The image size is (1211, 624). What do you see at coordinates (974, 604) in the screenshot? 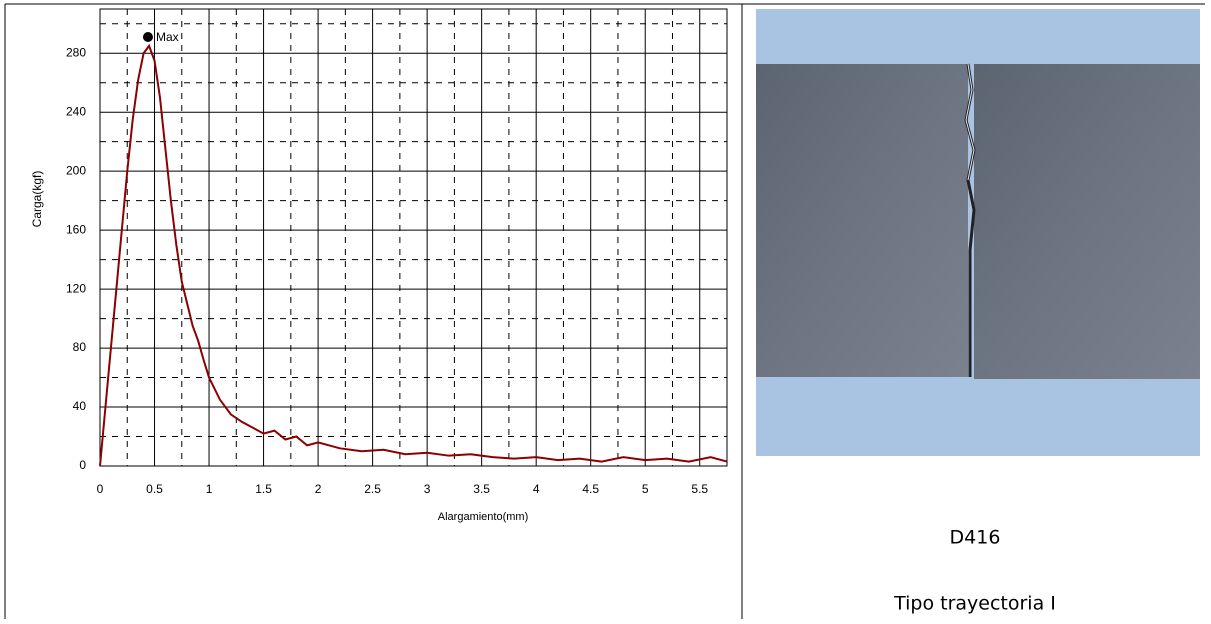
I see `photo-type: Tipo trayectoria I` at bounding box center [974, 604].